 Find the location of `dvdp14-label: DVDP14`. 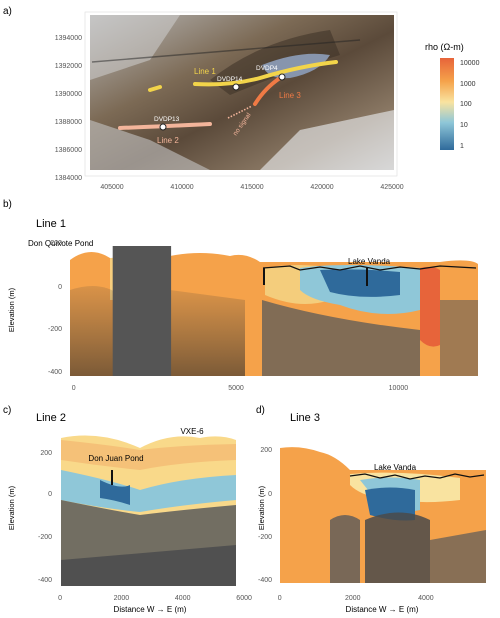

dvdp14-label: DVDP14 is located at coordinates (230, 79).